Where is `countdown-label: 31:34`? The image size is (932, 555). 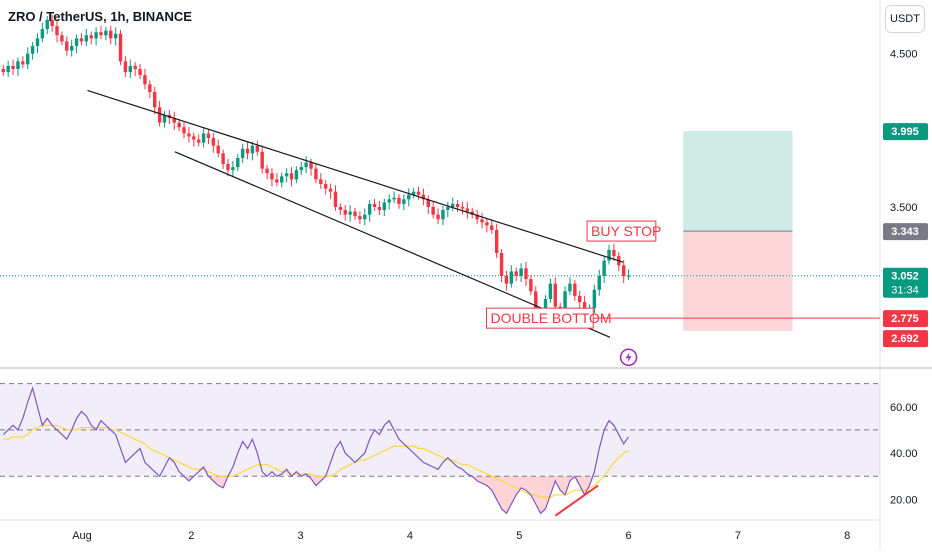 countdown-label: 31:34 is located at coordinates (905, 291).